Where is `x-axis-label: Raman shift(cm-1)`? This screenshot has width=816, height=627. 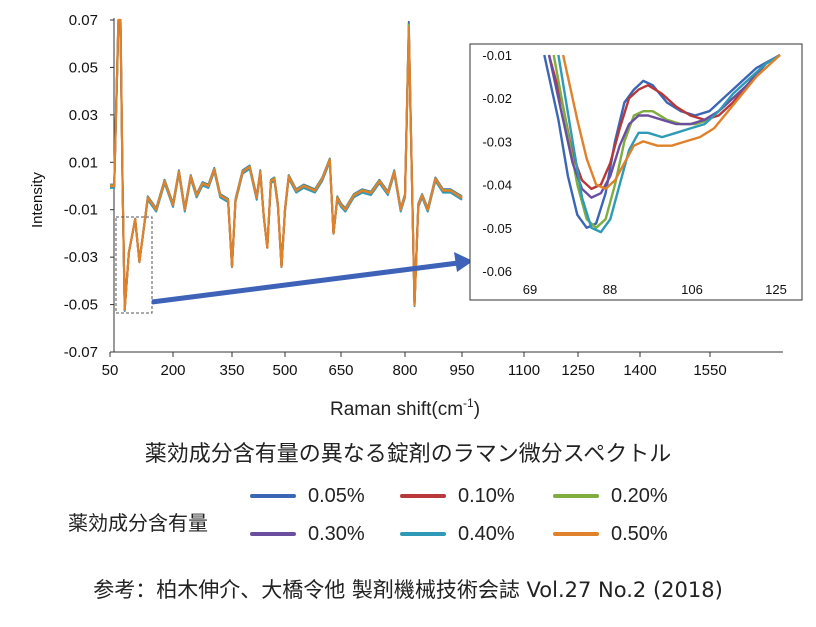
x-axis-label: Raman shift(cm-1) is located at coordinates (405, 408).